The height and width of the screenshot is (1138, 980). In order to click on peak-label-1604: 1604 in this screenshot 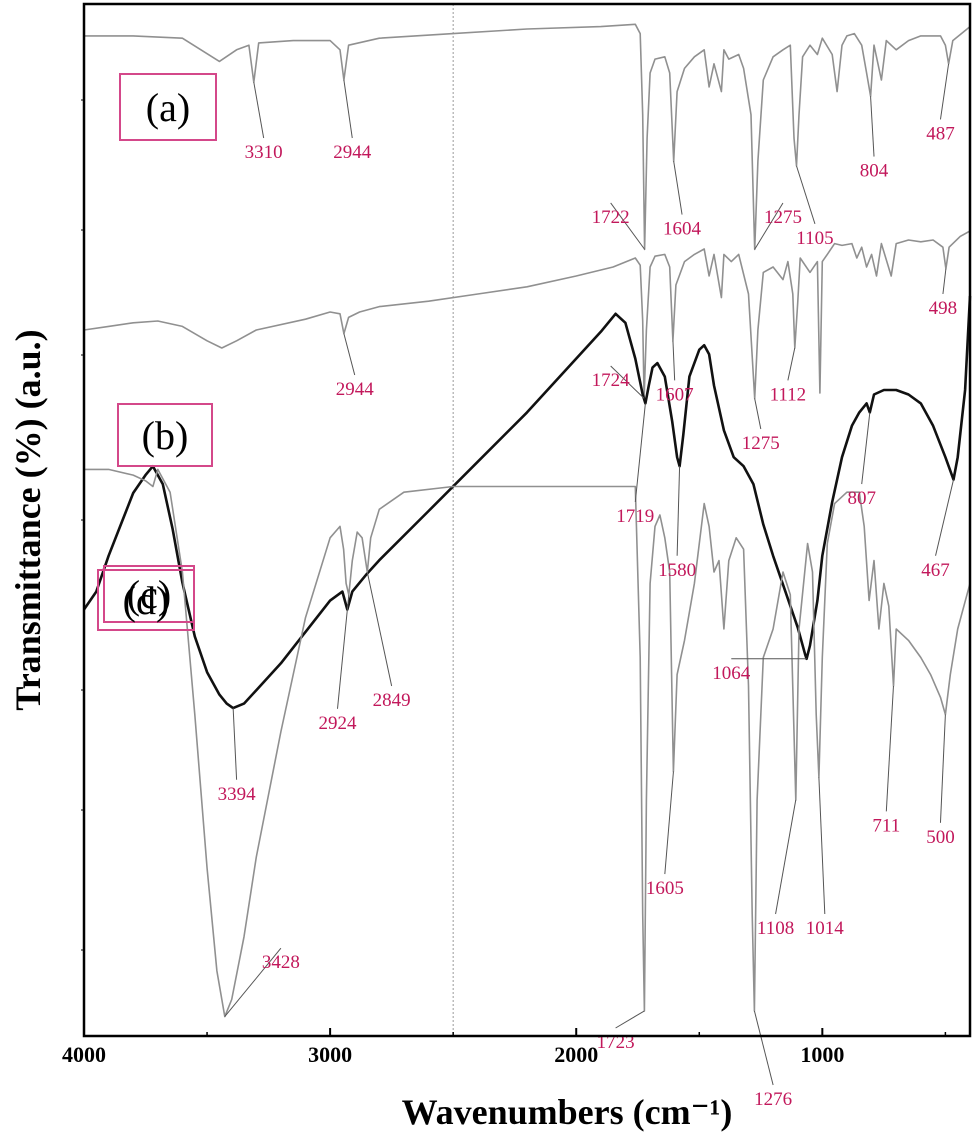, I will do `click(682, 229)`.